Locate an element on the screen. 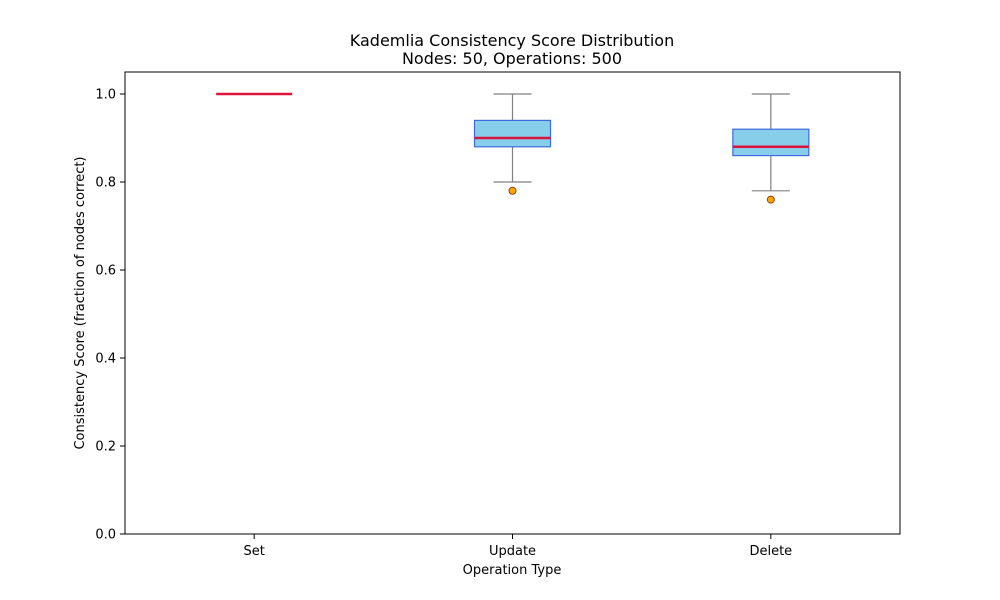 The image size is (1000, 600). x-tick-label: Set is located at coordinates (253, 551).